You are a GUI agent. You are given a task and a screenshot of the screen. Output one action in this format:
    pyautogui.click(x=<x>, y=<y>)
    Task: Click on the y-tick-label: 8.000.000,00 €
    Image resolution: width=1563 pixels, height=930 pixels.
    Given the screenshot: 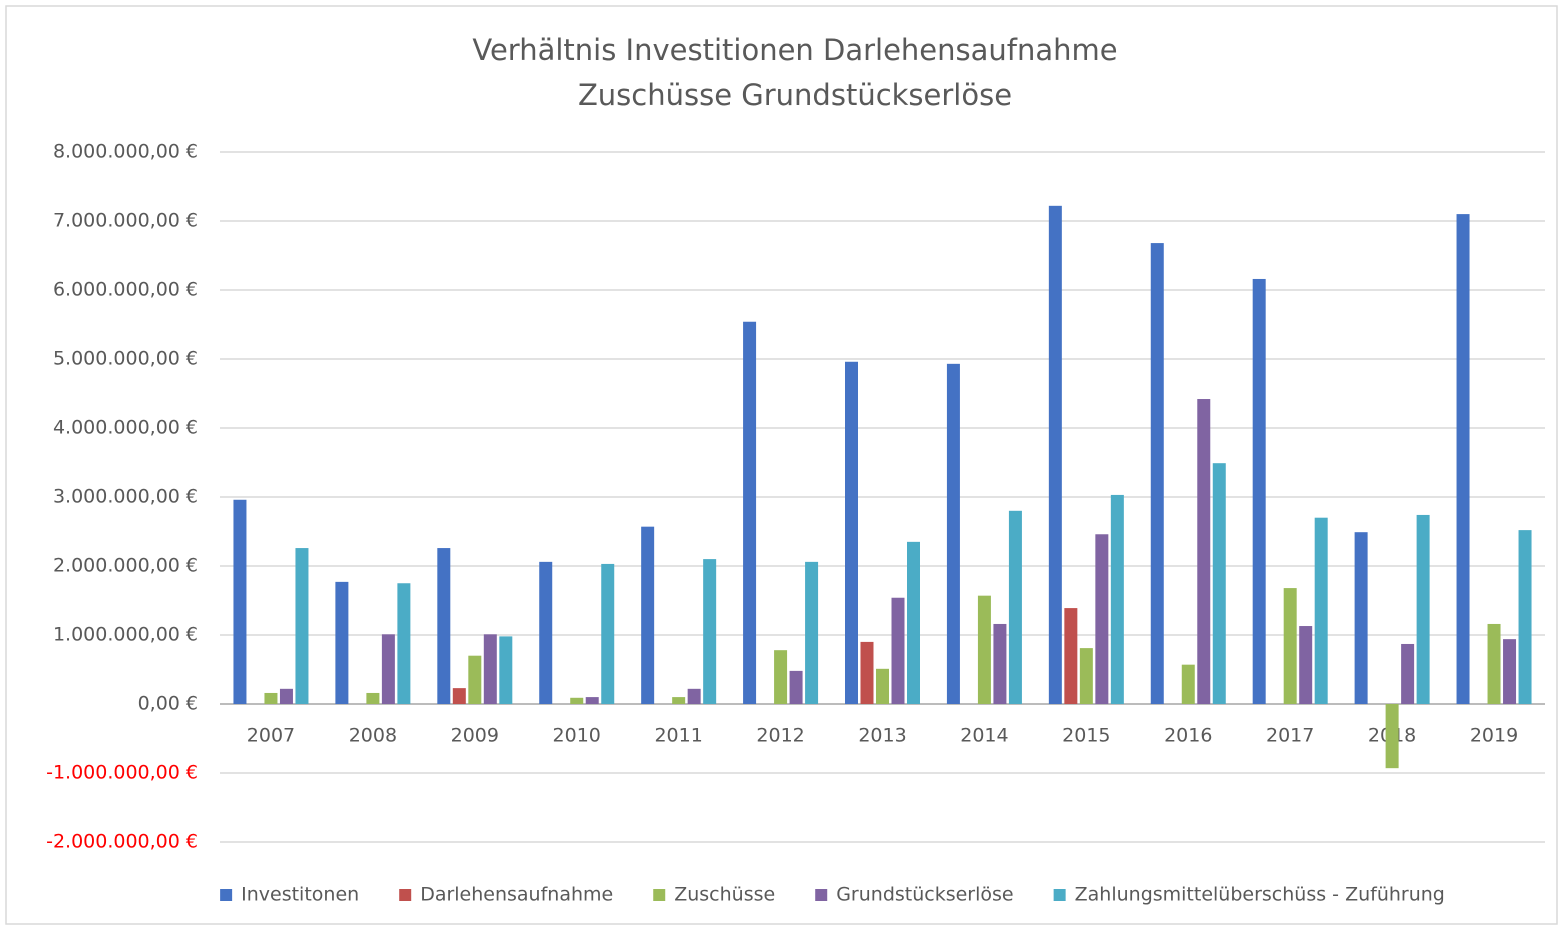 What is the action you would take?
    pyautogui.click(x=125, y=152)
    